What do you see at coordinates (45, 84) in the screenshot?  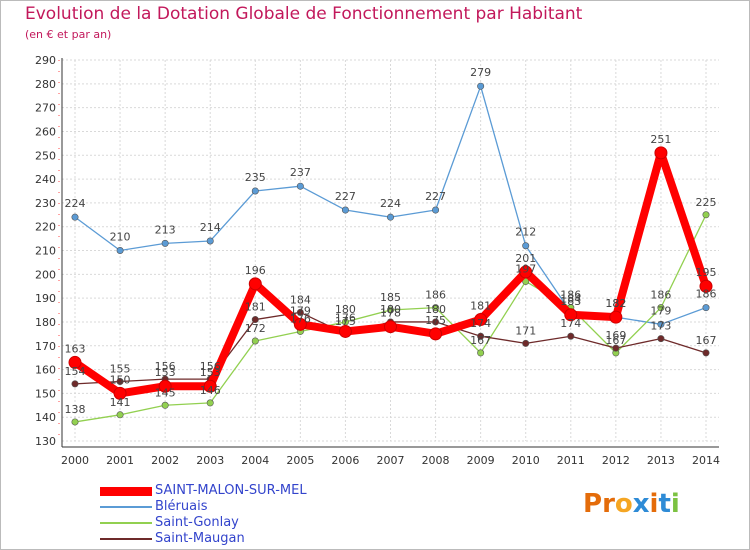 I see `y-tick-label: 280` at bounding box center [45, 84].